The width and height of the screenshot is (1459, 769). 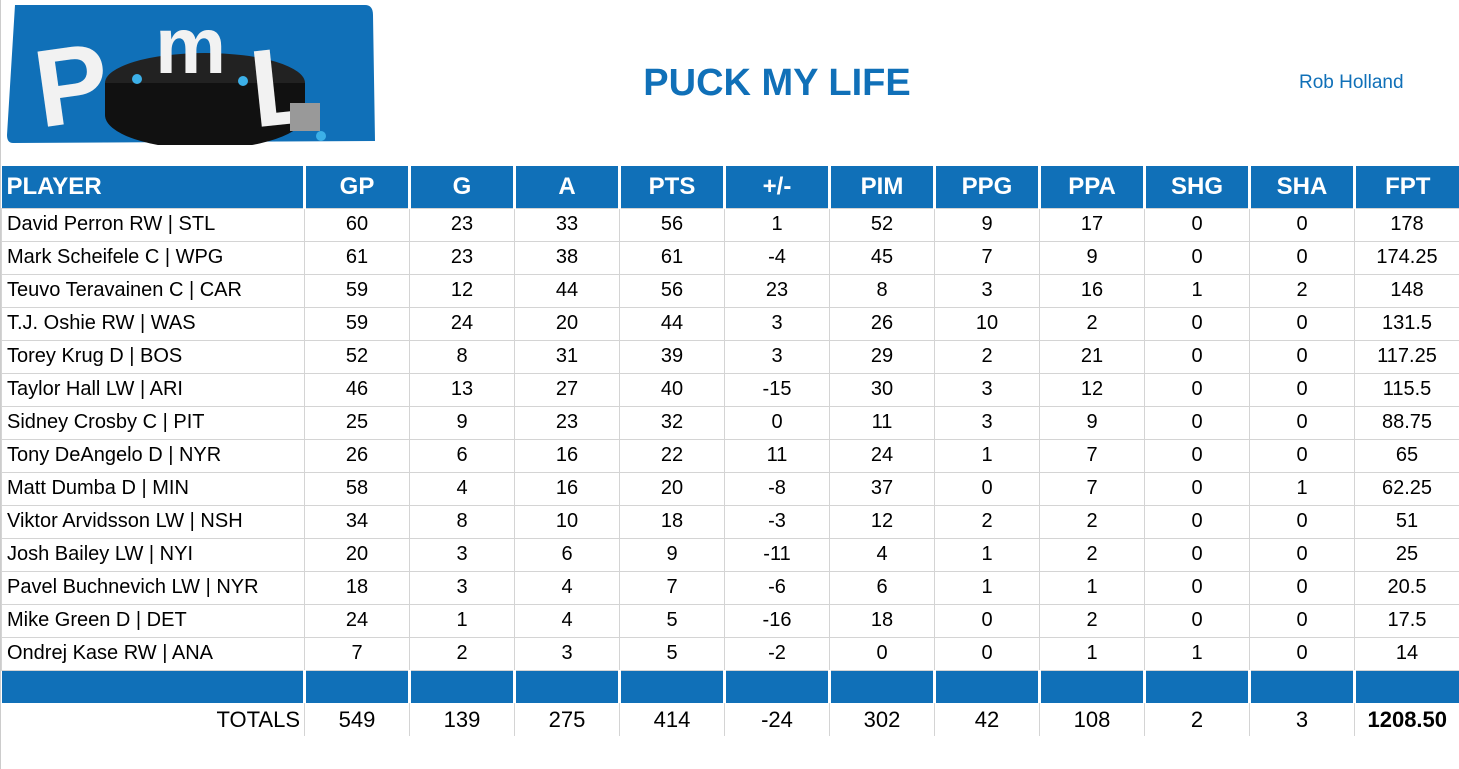 I want to click on stat-cell: 25, so click(x=1406, y=554).